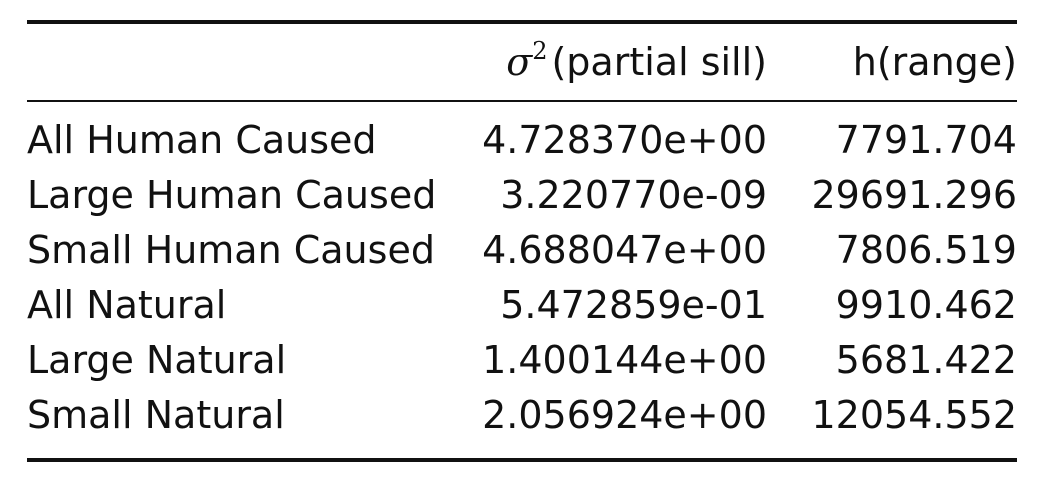 The width and height of the screenshot is (1050, 479). What do you see at coordinates (202, 139) in the screenshot?
I see `row-label: All Human Caused` at bounding box center [202, 139].